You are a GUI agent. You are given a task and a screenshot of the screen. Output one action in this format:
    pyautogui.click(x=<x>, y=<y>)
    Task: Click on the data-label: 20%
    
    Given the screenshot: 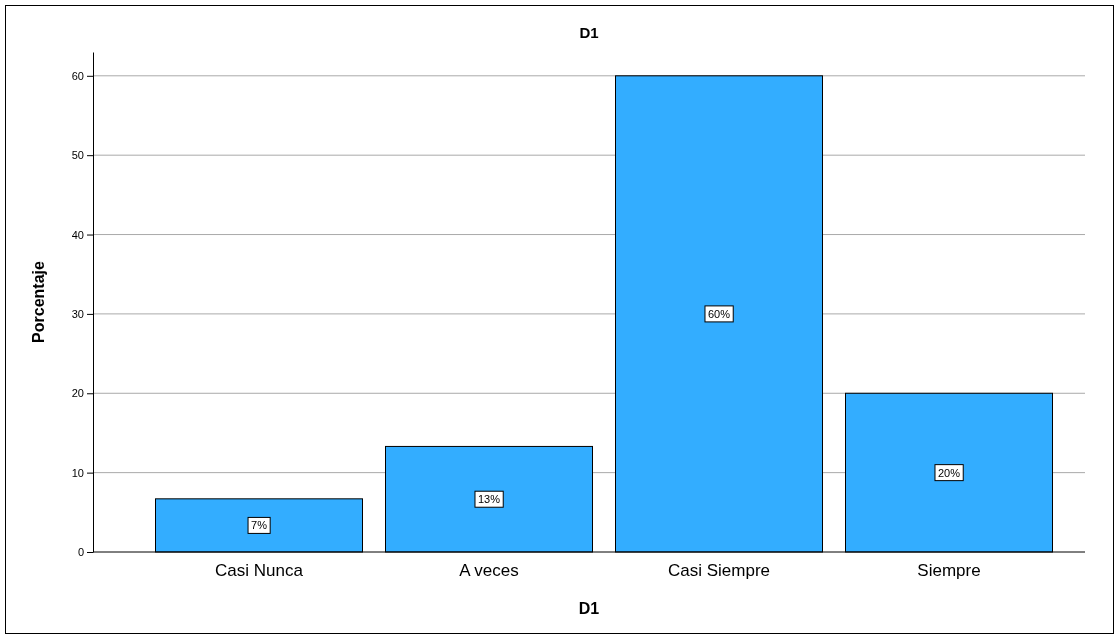 What is the action you would take?
    pyautogui.click(x=949, y=472)
    